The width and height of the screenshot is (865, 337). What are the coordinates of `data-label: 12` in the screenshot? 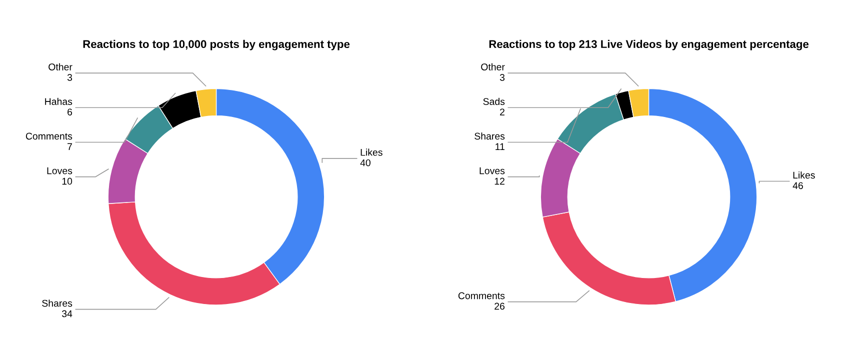 It's located at (499, 181).